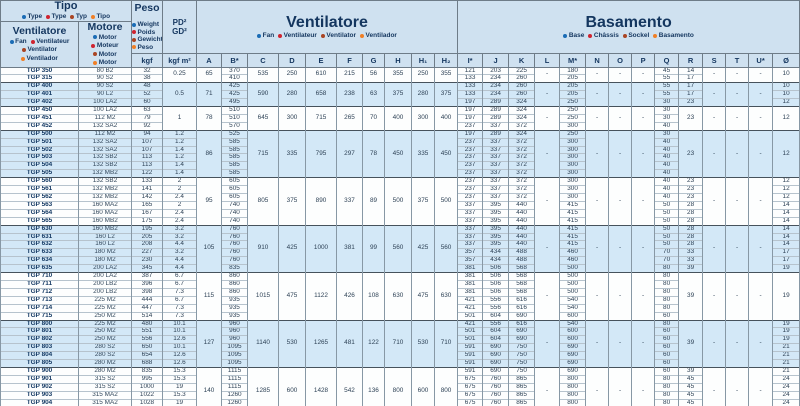 The width and height of the screenshot is (800, 406). Describe the element at coordinates (496, 260) in the screenshot. I see `cell-j: 434` at that location.